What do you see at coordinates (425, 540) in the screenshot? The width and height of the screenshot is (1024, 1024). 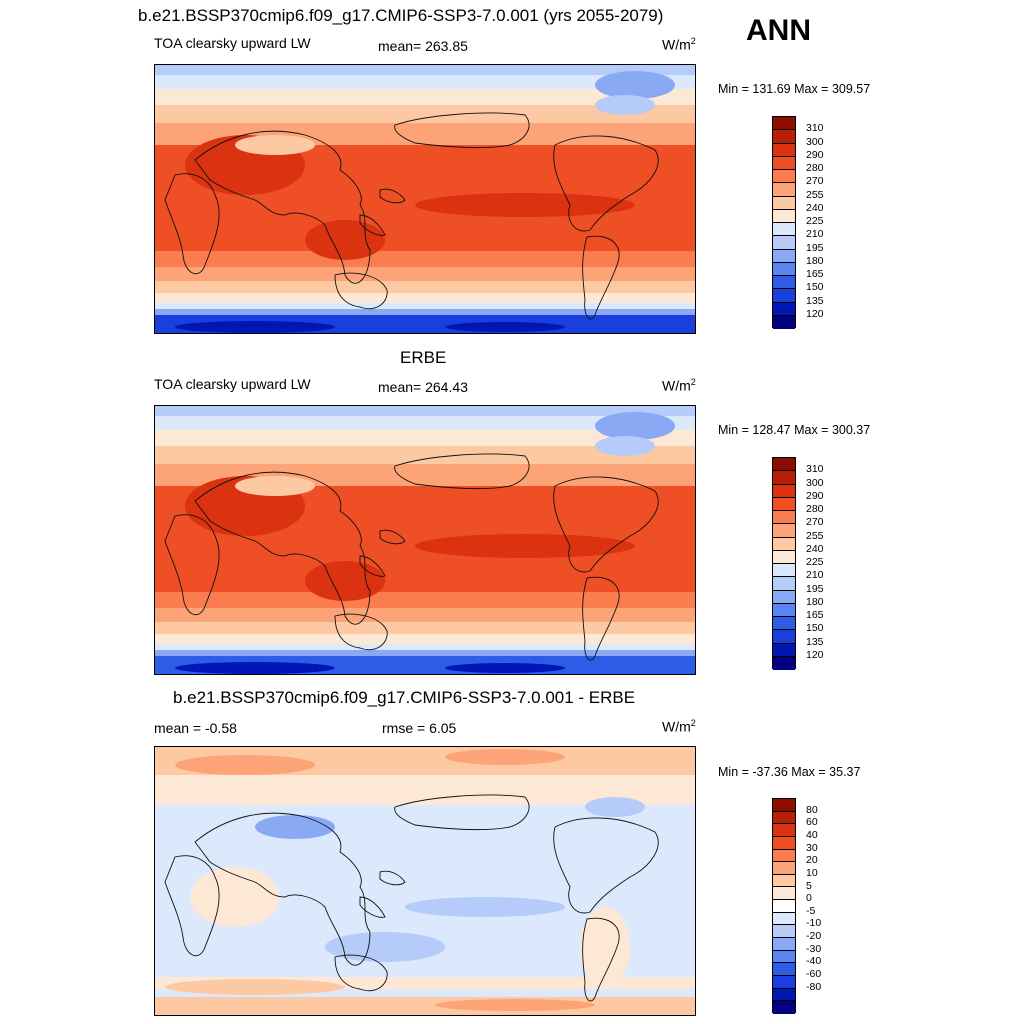 I see `panel2-map` at bounding box center [425, 540].